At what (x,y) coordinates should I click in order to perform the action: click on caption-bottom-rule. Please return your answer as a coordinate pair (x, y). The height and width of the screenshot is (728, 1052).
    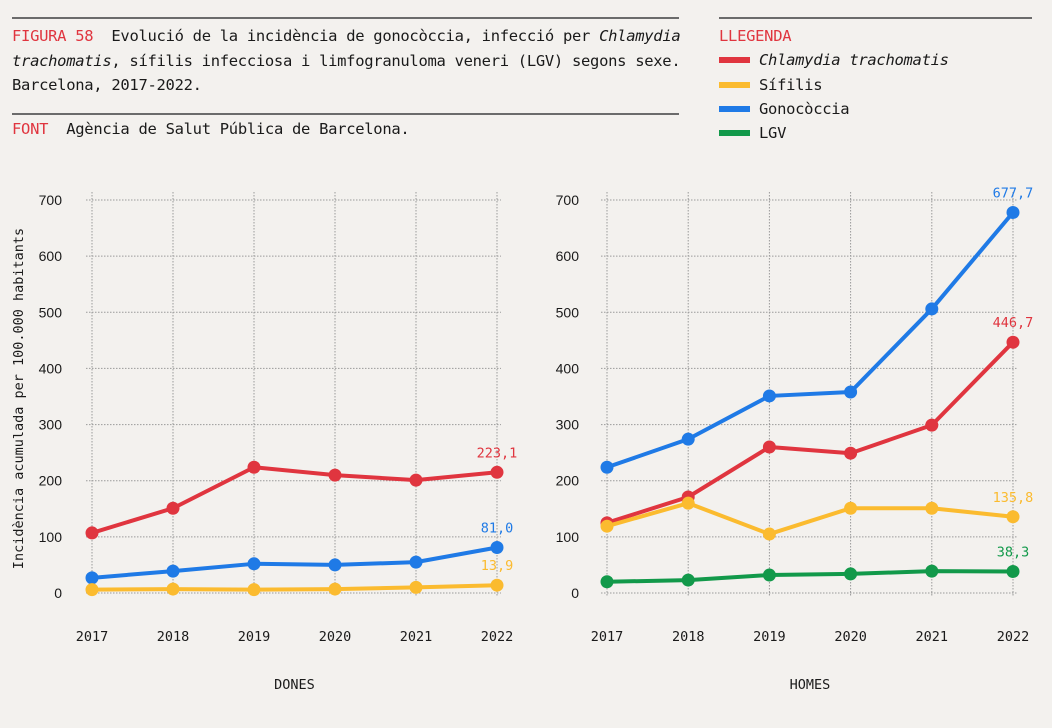
    Looking at the image, I should click on (345, 114).